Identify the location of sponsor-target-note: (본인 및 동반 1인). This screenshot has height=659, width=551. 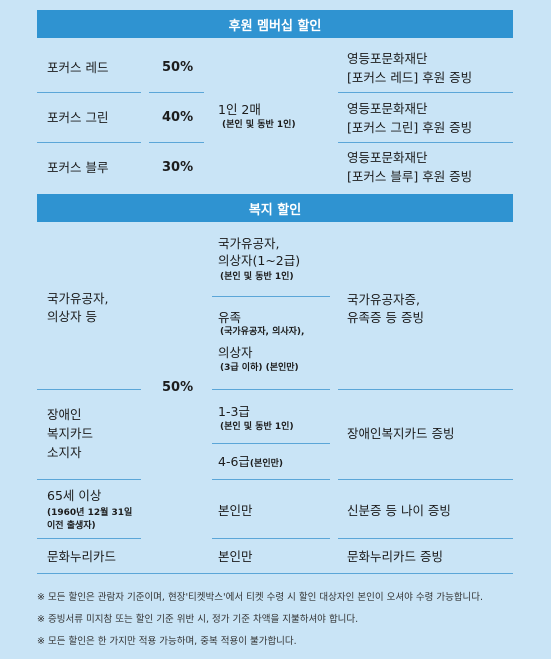
(259, 125).